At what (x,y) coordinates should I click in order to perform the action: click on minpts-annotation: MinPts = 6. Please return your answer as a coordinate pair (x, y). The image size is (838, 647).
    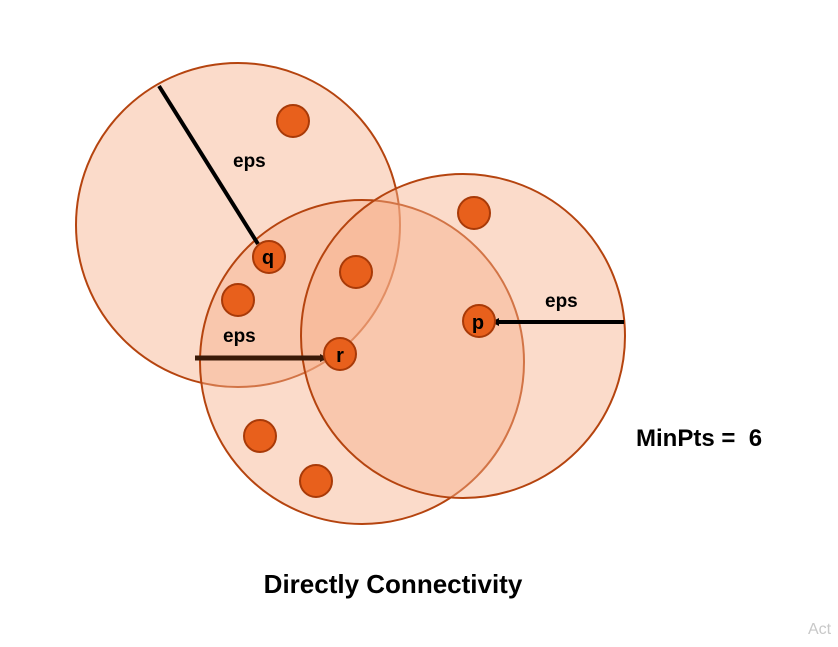
    Looking at the image, I should click on (699, 439).